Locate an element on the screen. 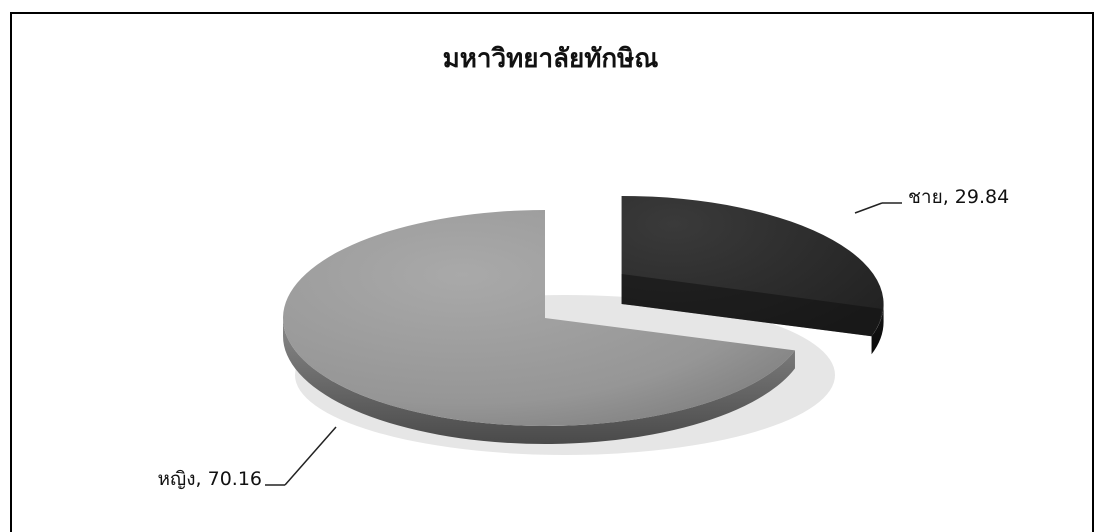 Image resolution: width=1101 pixels, height=532 pixels. pie-slice-side-female is located at coordinates (539, 381).